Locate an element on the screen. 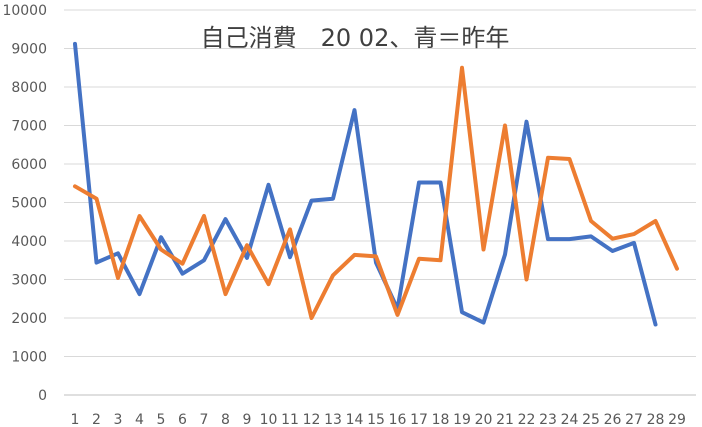 This screenshot has width=702, height=427. x-tick-label: 27 is located at coordinates (634, 419).